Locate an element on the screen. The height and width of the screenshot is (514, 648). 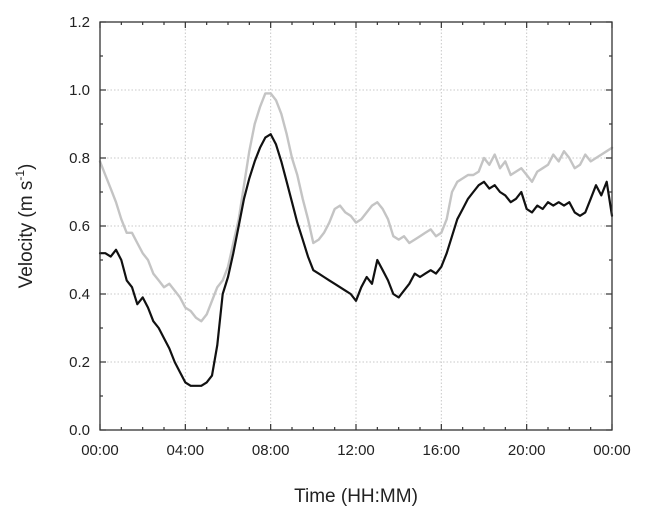
y-axis-title-close: ) is located at coordinates (26, 167).